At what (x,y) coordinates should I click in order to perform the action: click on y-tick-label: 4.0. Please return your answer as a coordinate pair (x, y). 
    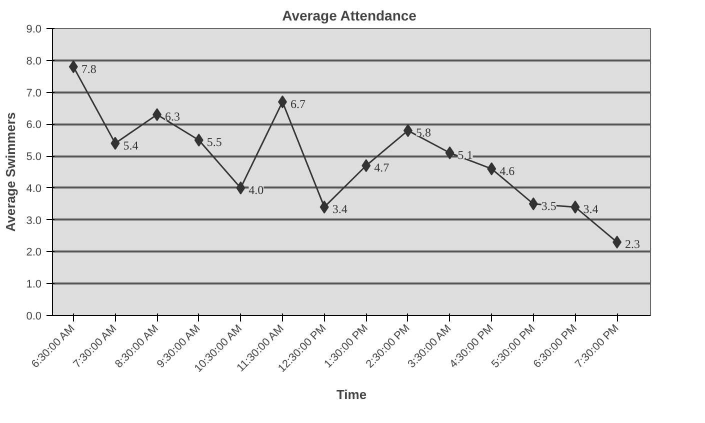
    Looking at the image, I should click on (34, 188).